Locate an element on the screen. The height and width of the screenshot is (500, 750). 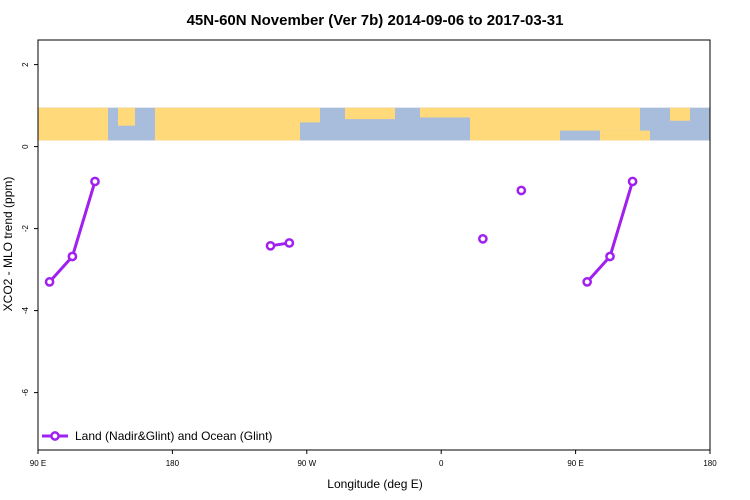
y-axis-label: XCO2 - MLO trend (ppm) is located at coordinates (8, 244).